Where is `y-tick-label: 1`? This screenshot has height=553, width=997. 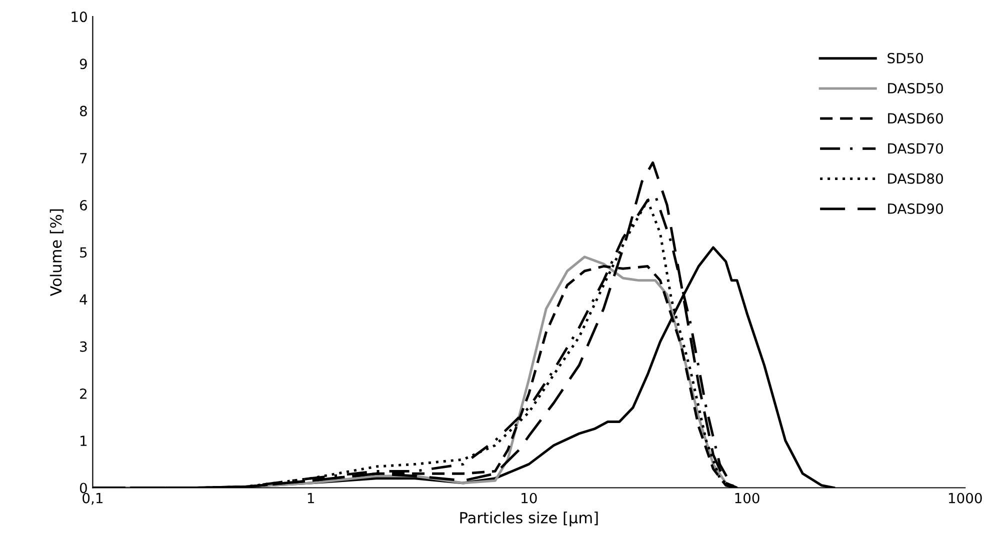
y-tick-label: 1 is located at coordinates (83, 441).